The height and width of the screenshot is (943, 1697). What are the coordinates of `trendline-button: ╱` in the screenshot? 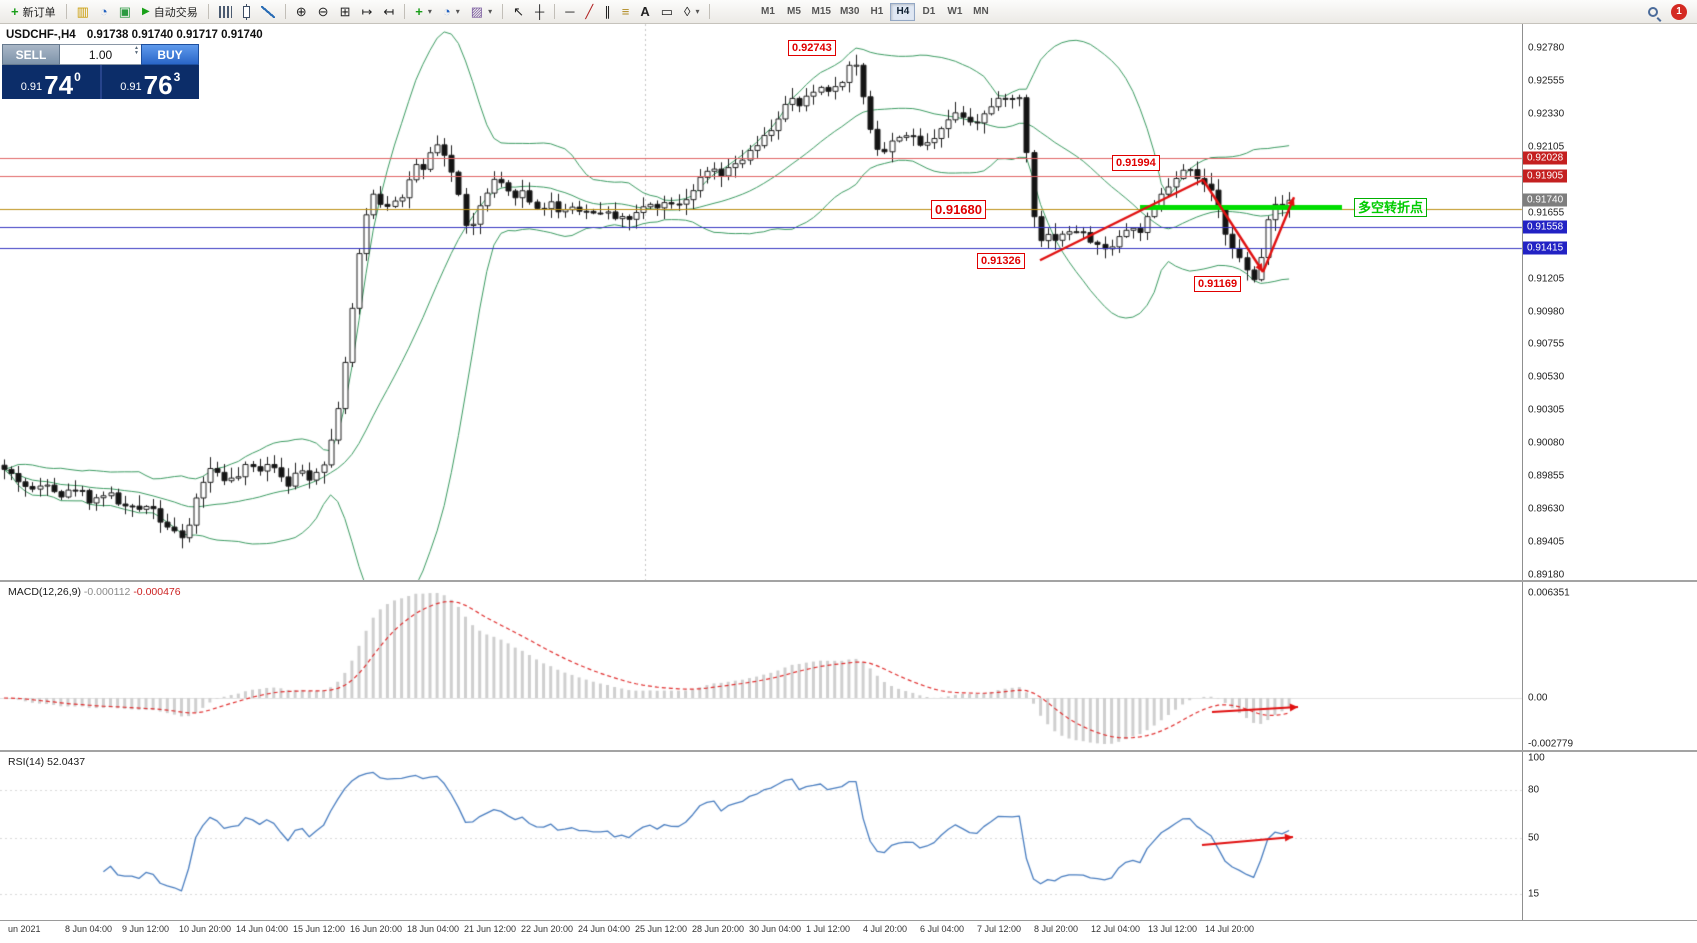 It's located at (589, 12).